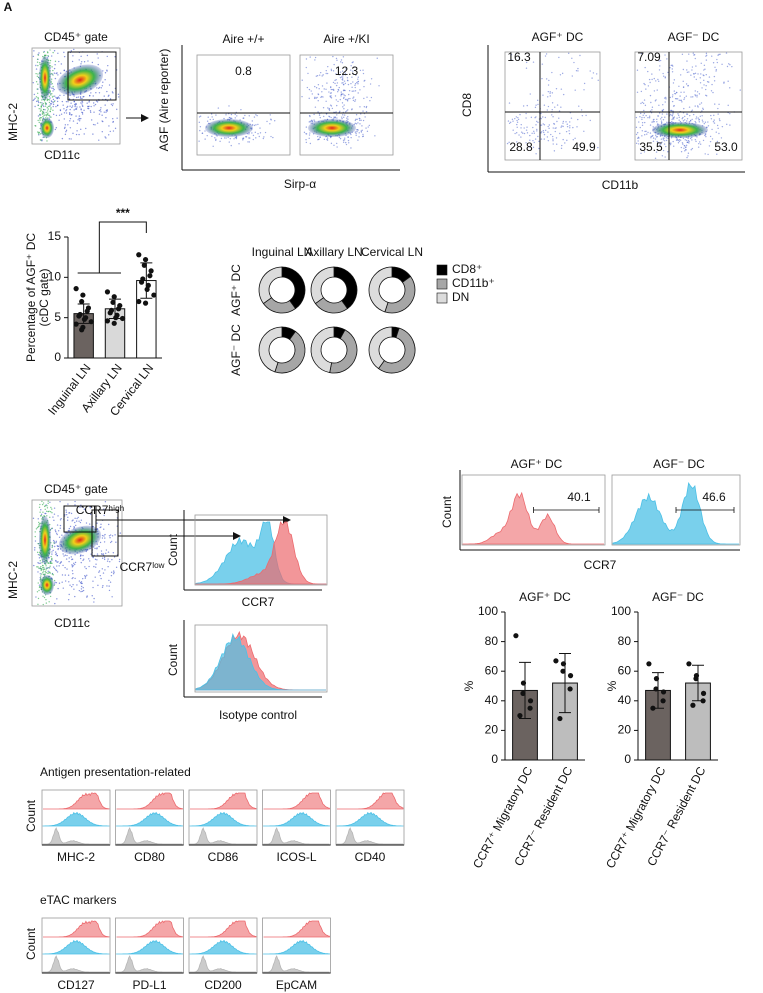 This screenshot has height=993, width=763. I want to click on histogram-curve, so click(297, 836).